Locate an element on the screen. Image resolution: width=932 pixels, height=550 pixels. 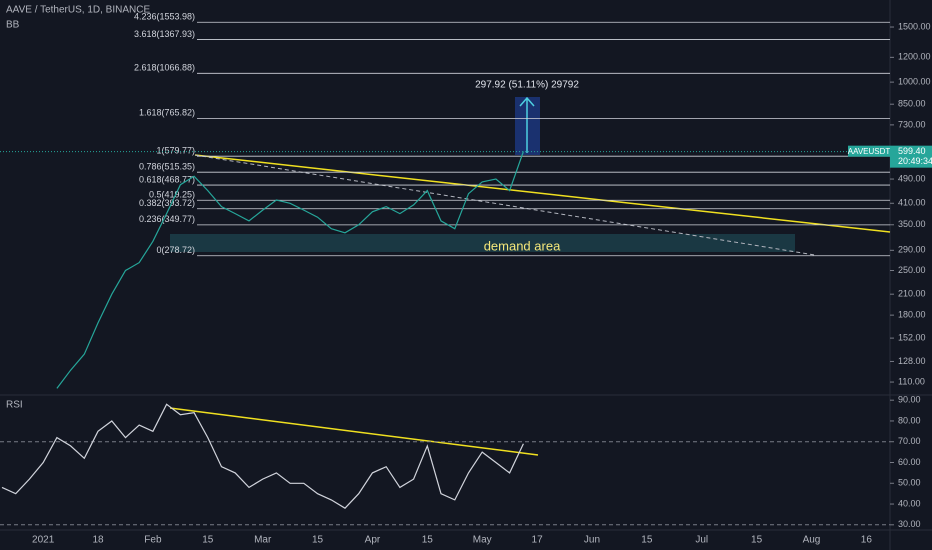
fib-label: 0.5(419.25) is located at coordinates (172, 195).